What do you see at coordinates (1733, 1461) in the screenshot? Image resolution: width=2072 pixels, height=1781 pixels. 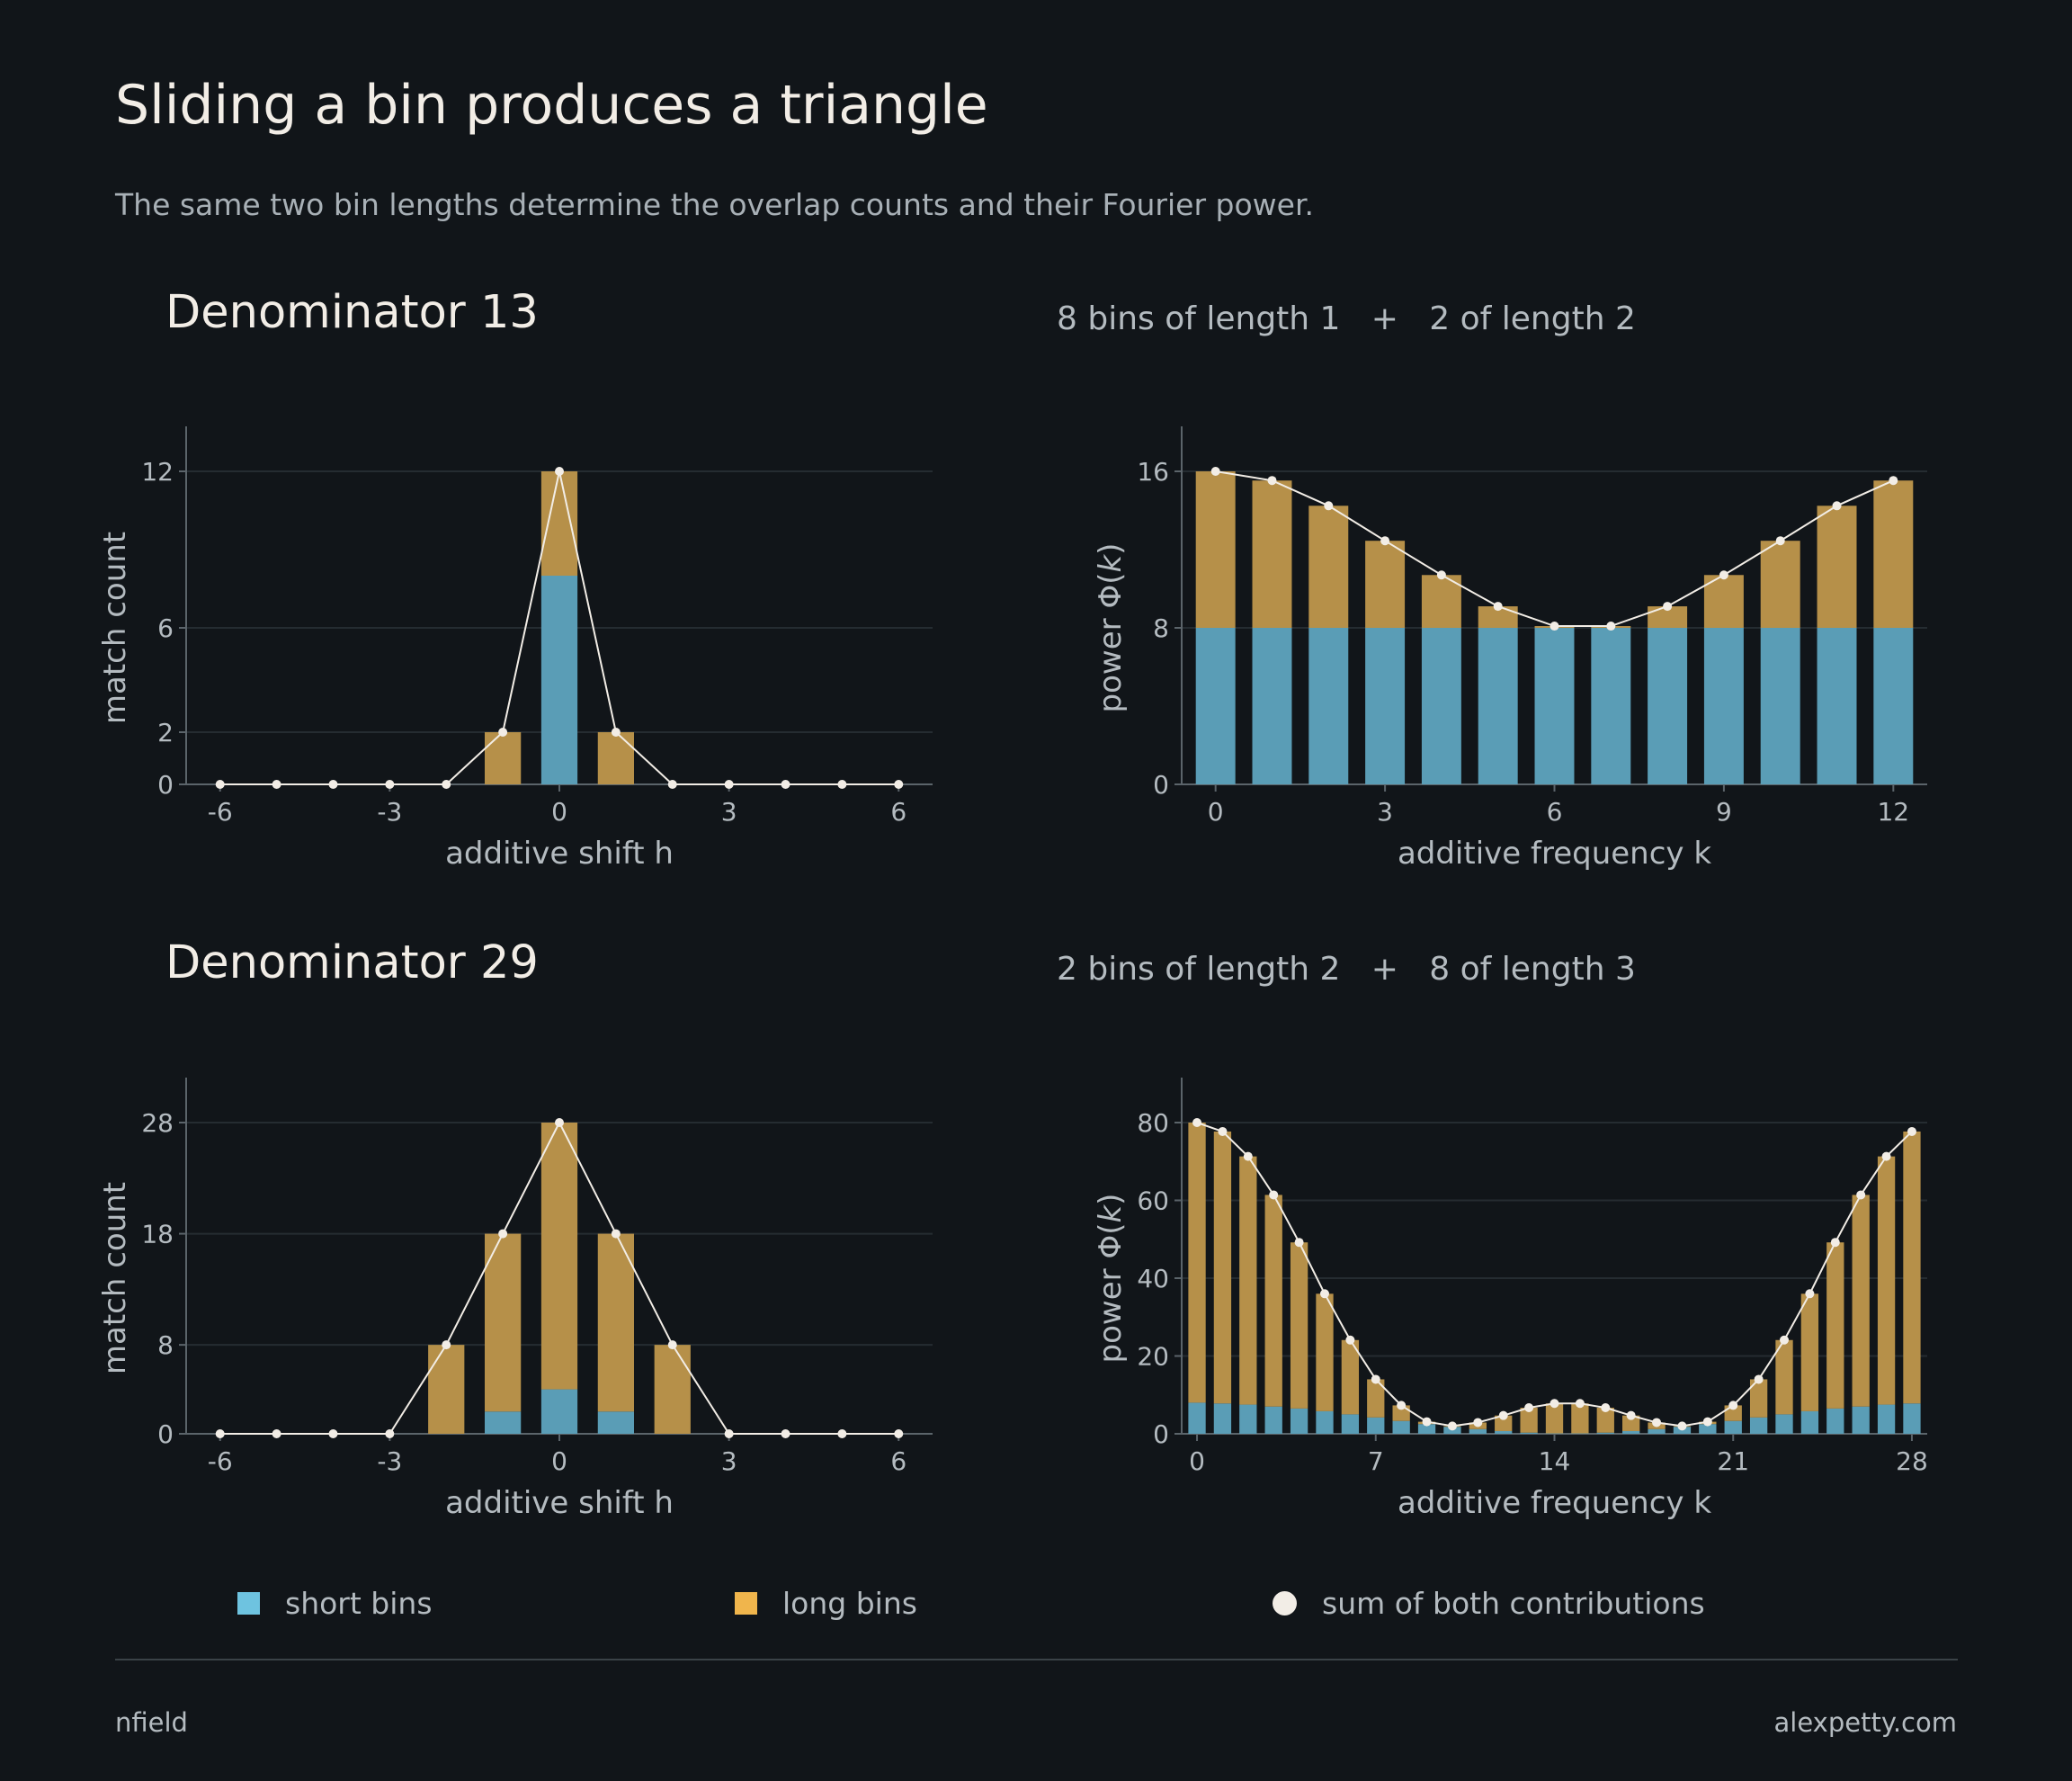 I see `chart-4-xtick-label-3: 21` at bounding box center [1733, 1461].